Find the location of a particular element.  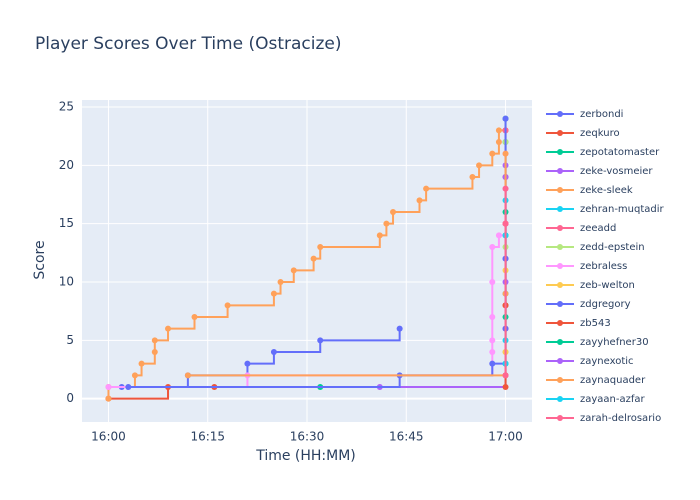

legend-label: zebraless is located at coordinates (603, 266).